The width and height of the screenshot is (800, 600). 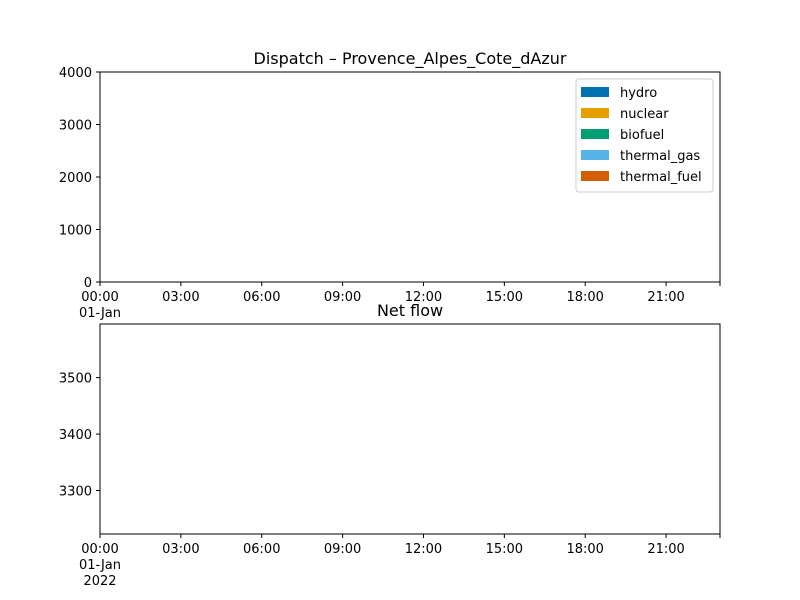 What do you see at coordinates (88, 283) in the screenshot?
I see `dispatch-y-tick-label: 0` at bounding box center [88, 283].